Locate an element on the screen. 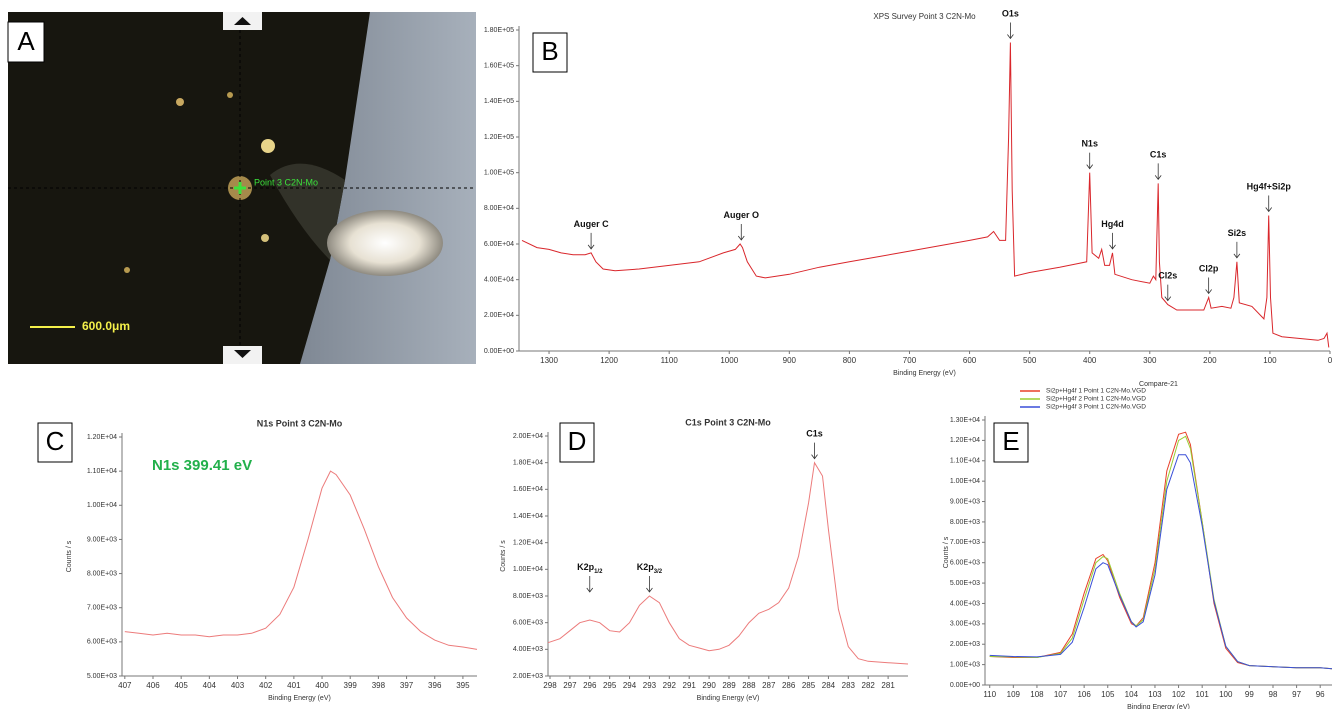 Image resolution: width=1335 pixels, height=709 pixels. y-tick-label: 9.00E+03 is located at coordinates (102, 539).